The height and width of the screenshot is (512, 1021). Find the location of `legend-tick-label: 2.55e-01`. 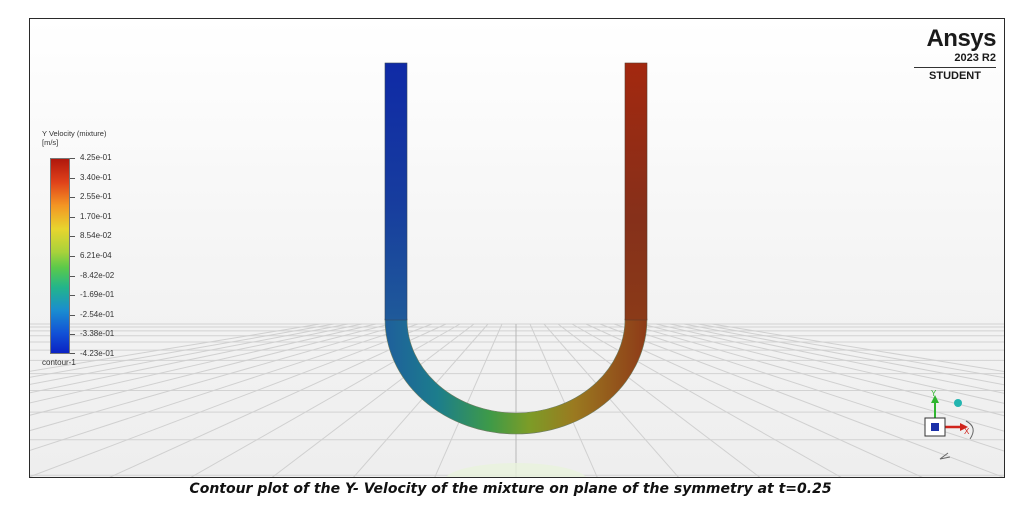

legend-tick-label: 2.55e-01 is located at coordinates (96, 197).